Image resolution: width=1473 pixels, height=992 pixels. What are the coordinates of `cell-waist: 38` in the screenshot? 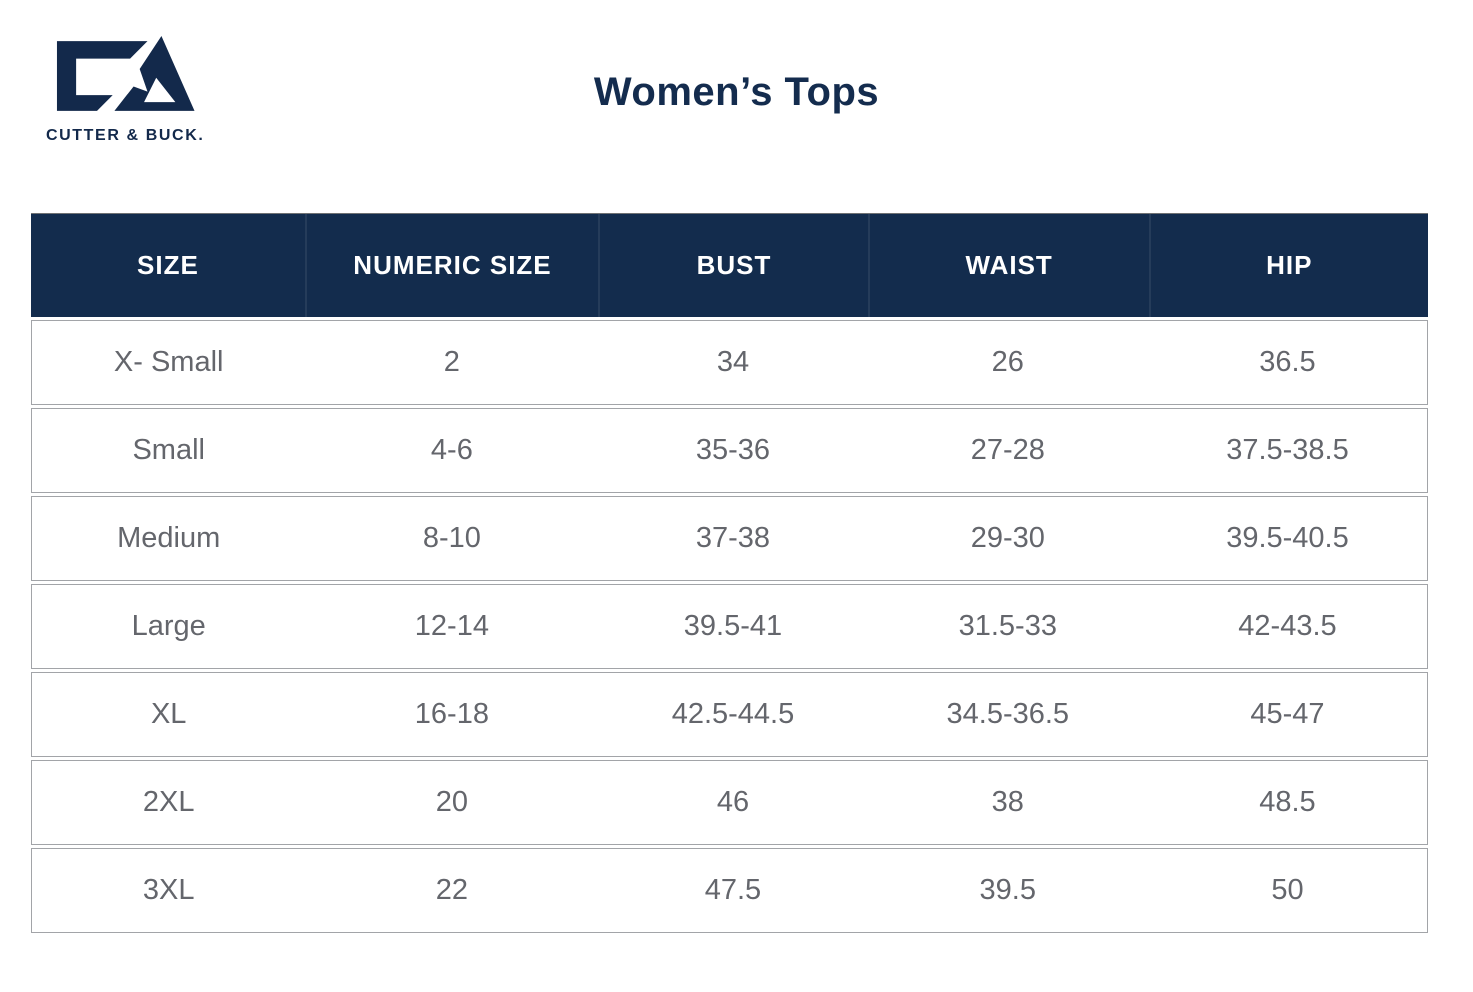 It's located at (1007, 802).